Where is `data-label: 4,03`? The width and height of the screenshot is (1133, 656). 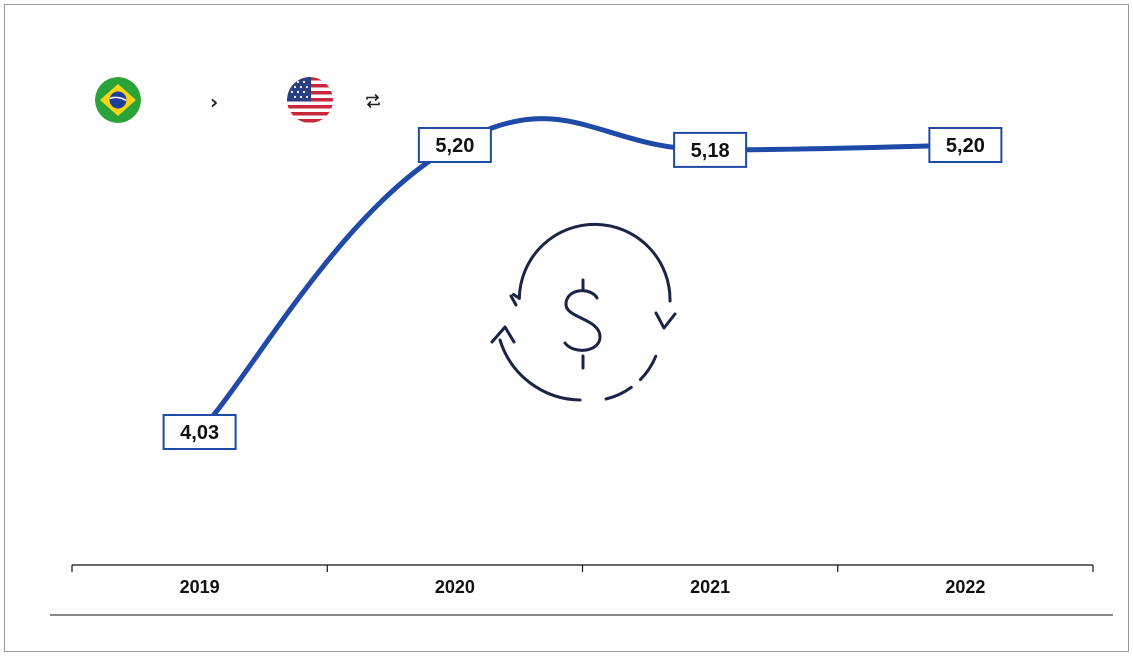 data-label: 4,03 is located at coordinates (199, 432).